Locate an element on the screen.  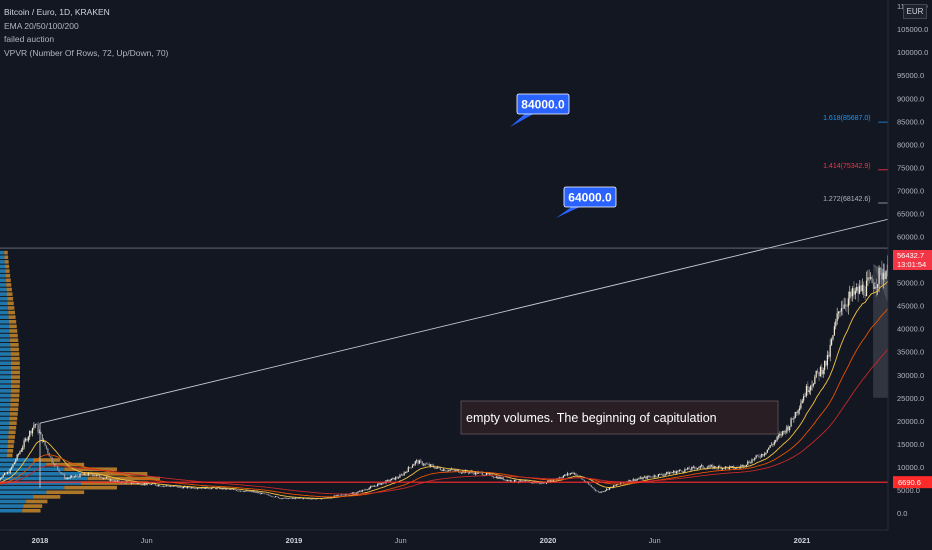
price-axis-bg is located at coordinates (910, 275).